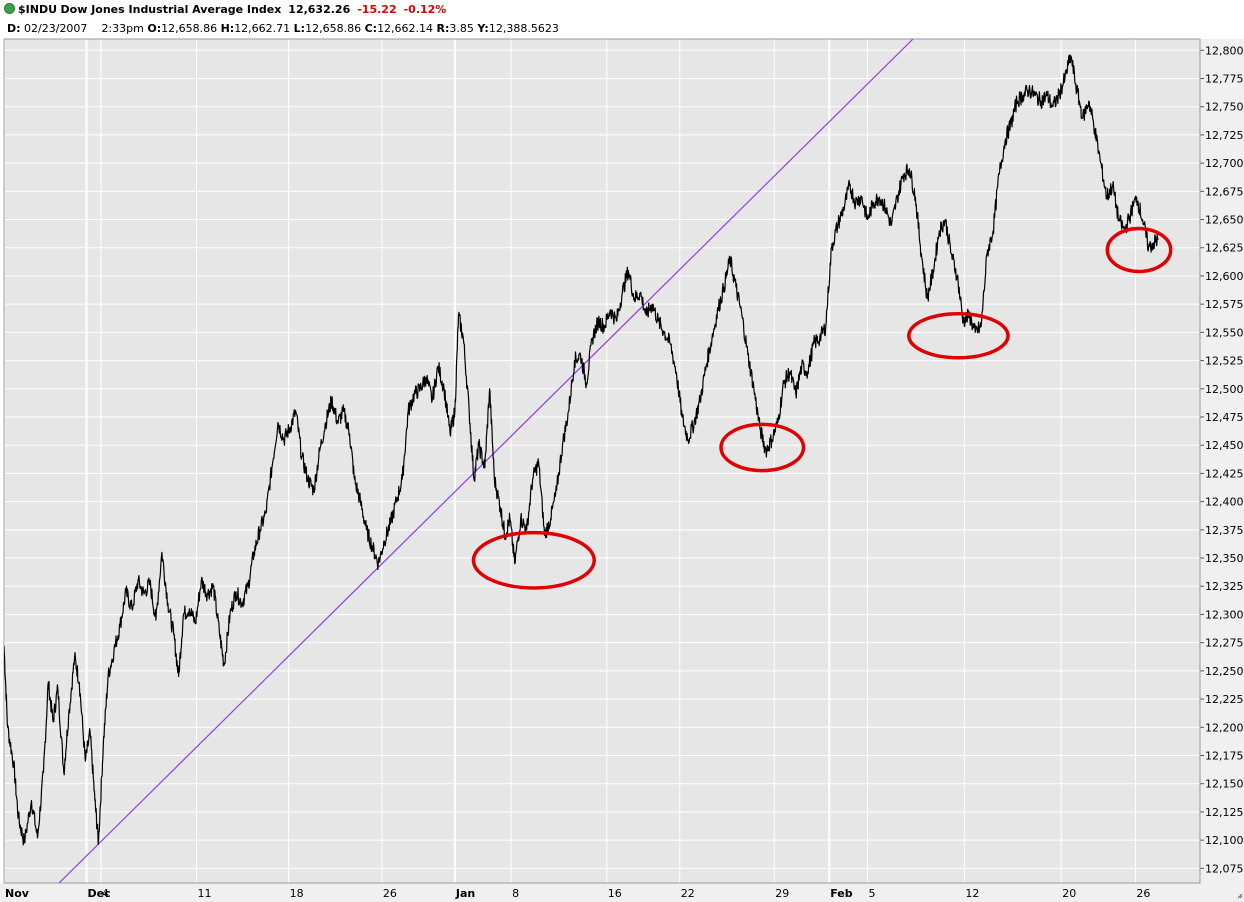 Image resolution: width=1244 pixels, height=902 pixels. I want to click on index-name: Dow Jones Industrial Average Index, so click(171, 9).